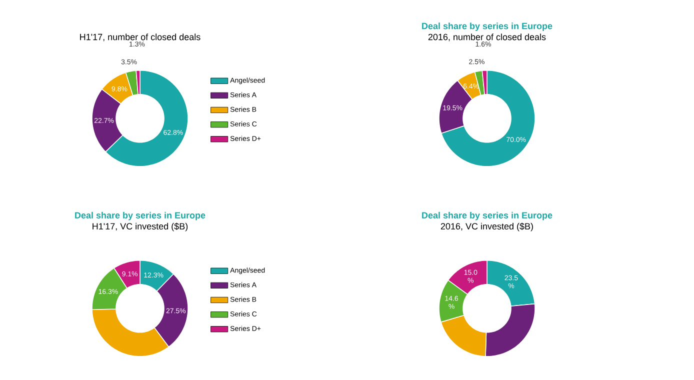 This screenshot has width=694, height=380. I want to click on chart-subtitle: H1'17, VC invested ($B), so click(140, 227).